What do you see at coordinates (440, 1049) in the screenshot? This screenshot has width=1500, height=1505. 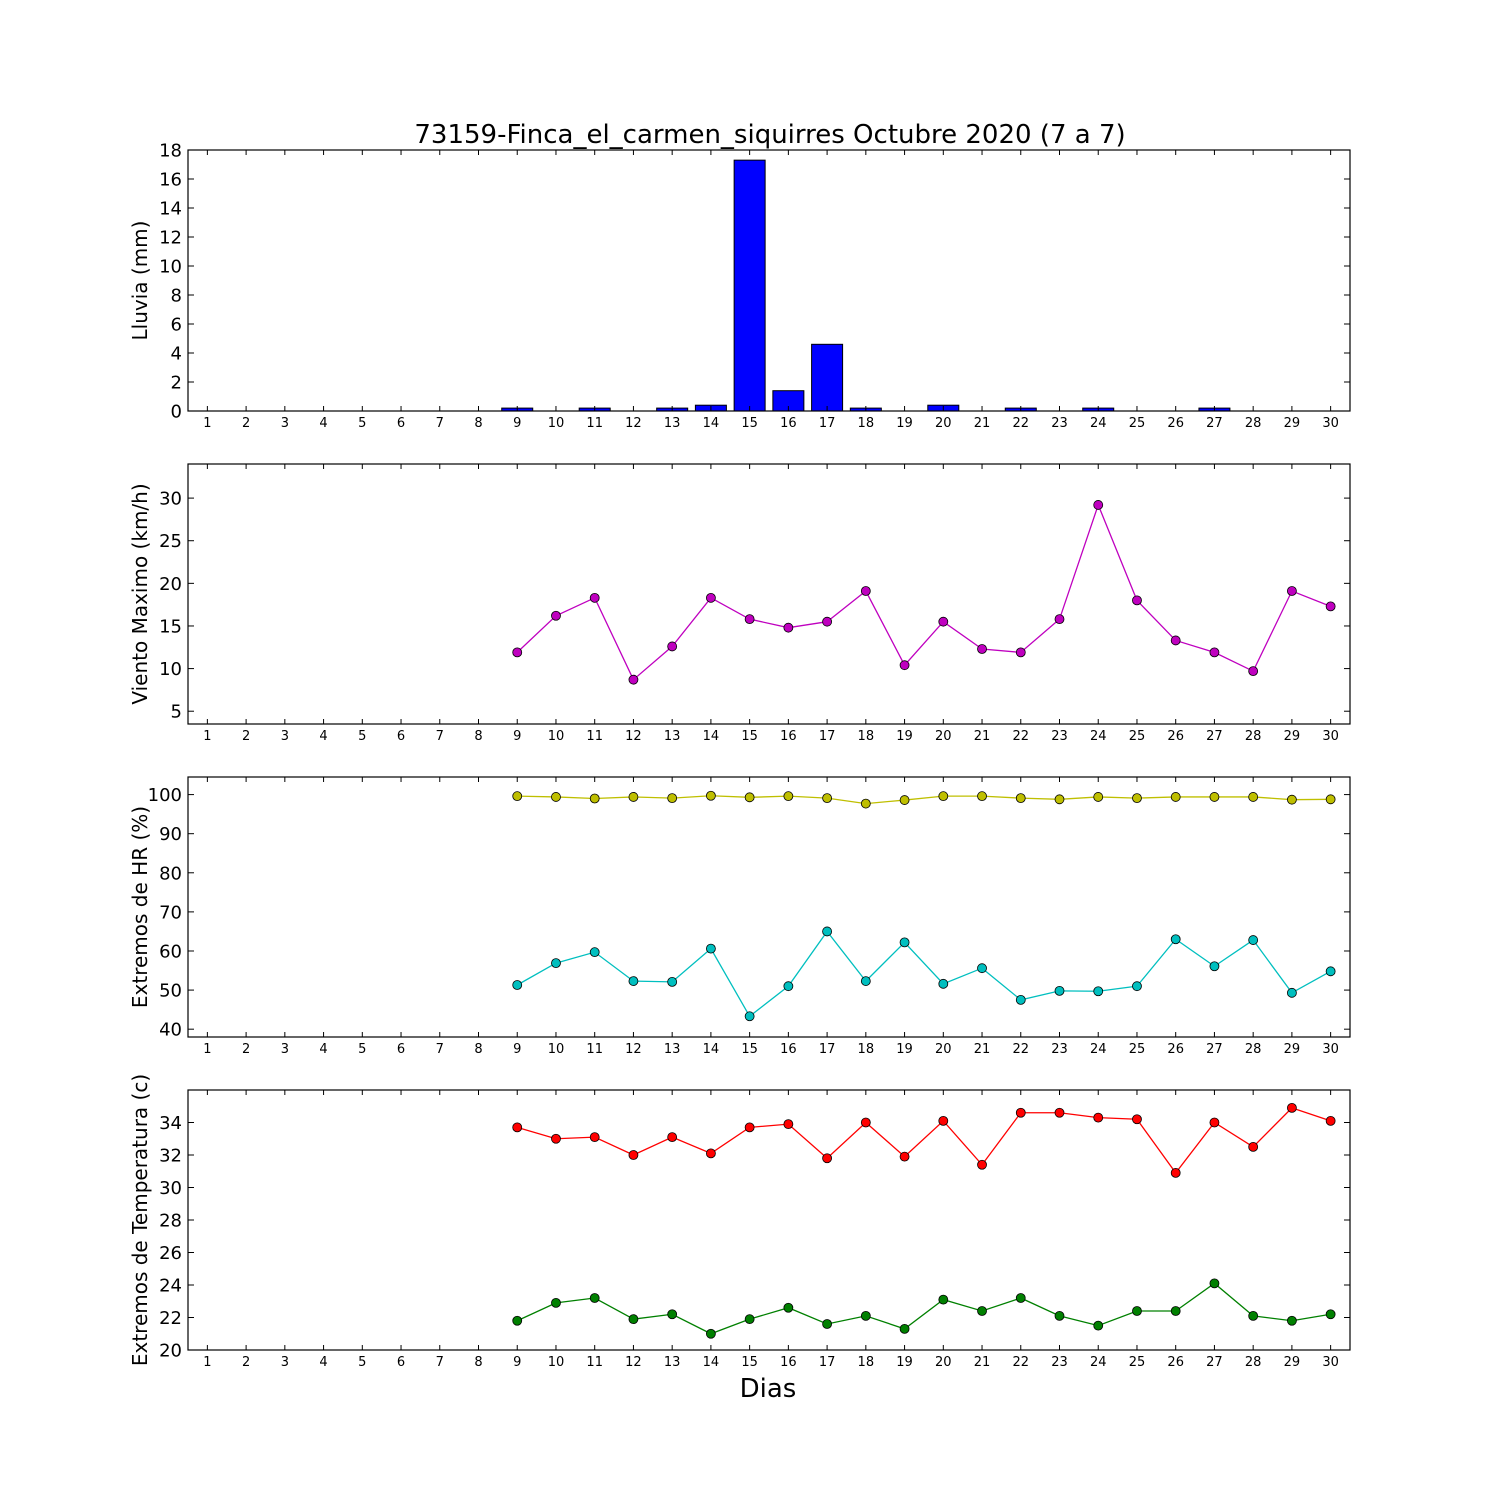 I see `x-tick-label-hr-7: 7` at bounding box center [440, 1049].